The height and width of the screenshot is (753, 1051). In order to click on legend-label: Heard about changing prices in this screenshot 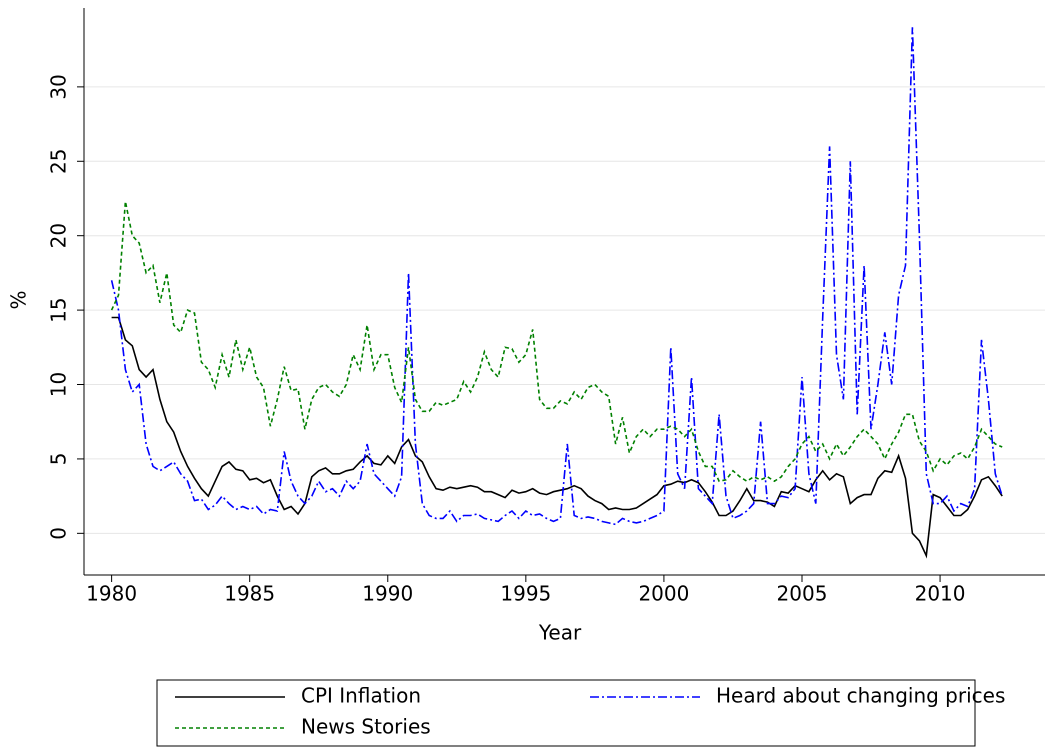, I will do `click(860, 696)`.